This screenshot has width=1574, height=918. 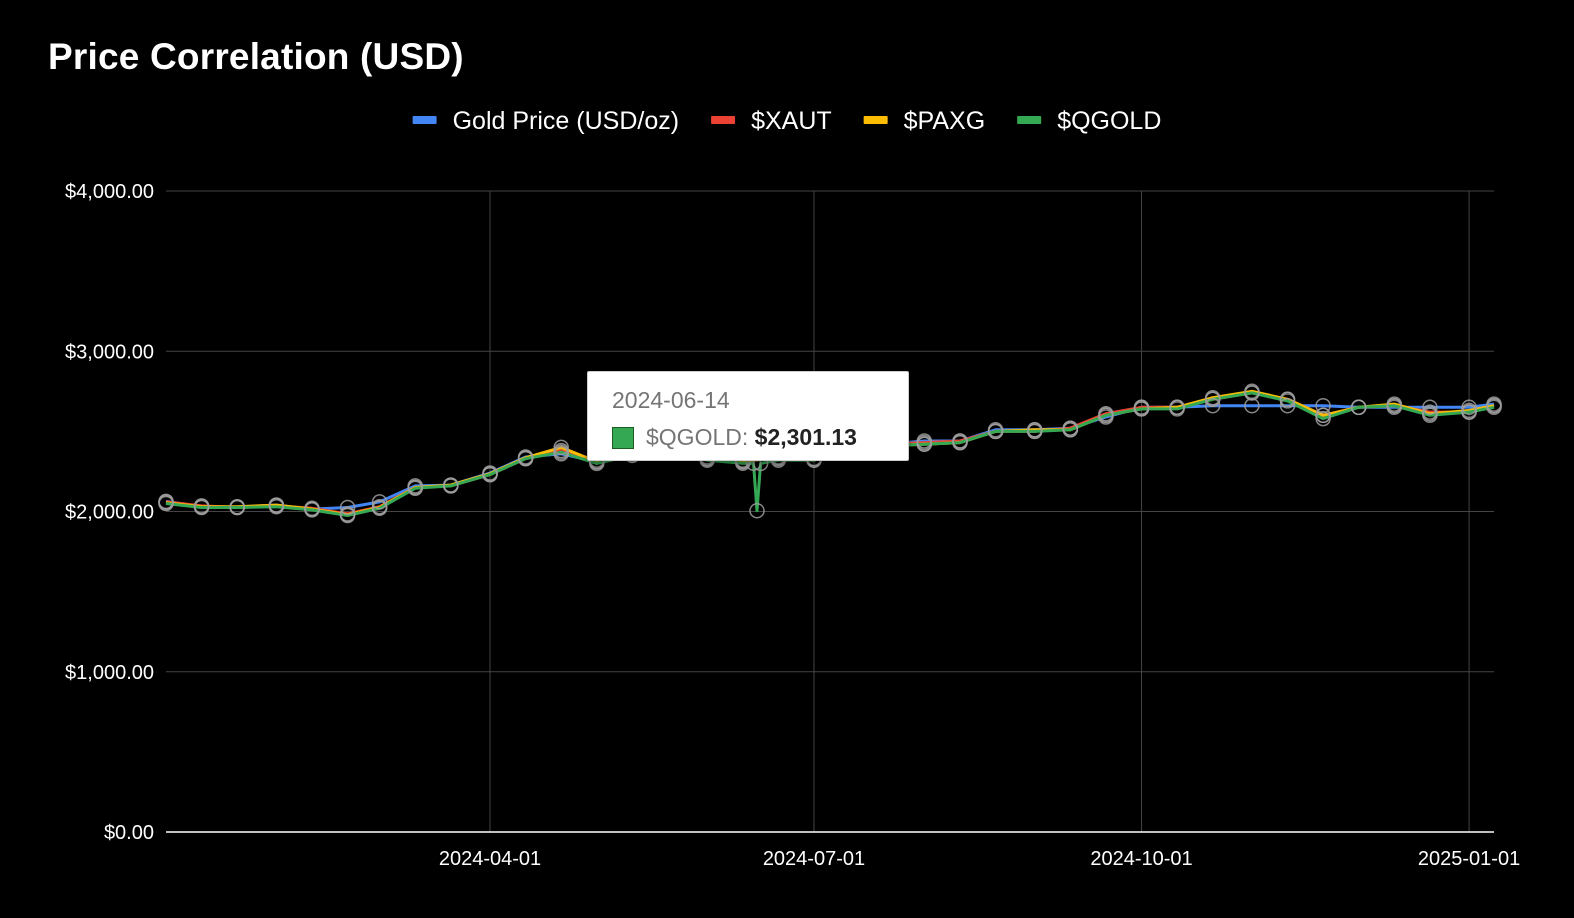 I want to click on legend: Gold Price (USD/oz) $XAUT $PAXG $QGOLD, so click(x=787, y=121).